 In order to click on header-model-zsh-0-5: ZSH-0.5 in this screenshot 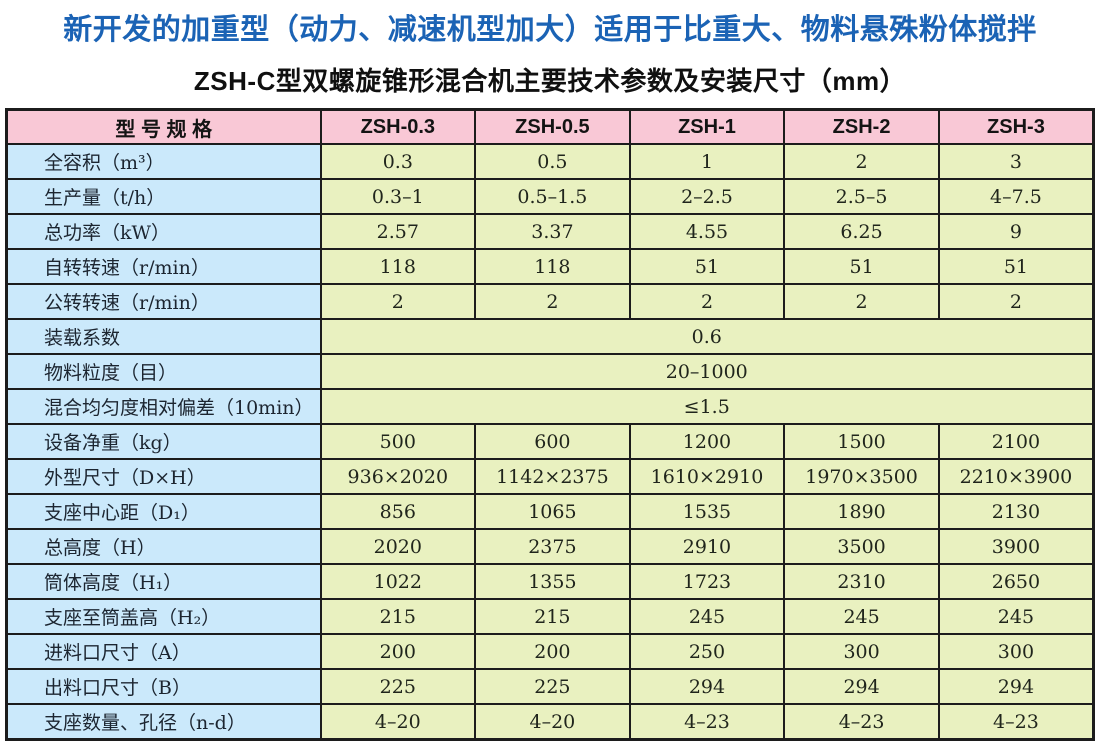, I will do `click(552, 126)`.